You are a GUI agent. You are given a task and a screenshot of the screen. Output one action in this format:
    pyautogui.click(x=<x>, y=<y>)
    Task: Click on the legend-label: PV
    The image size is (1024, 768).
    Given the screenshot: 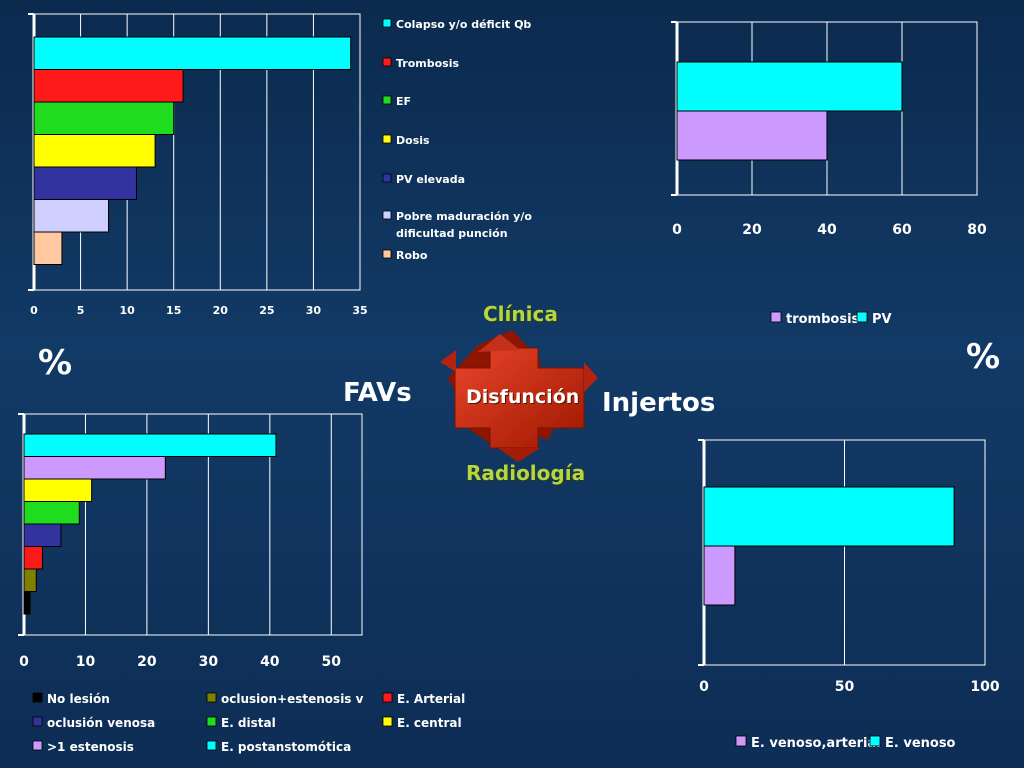 What is the action you would take?
    pyautogui.click(x=882, y=319)
    